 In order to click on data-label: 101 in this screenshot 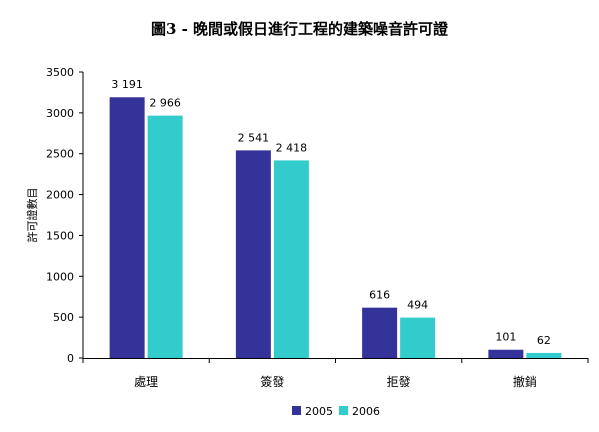, I will do `click(505, 337)`.